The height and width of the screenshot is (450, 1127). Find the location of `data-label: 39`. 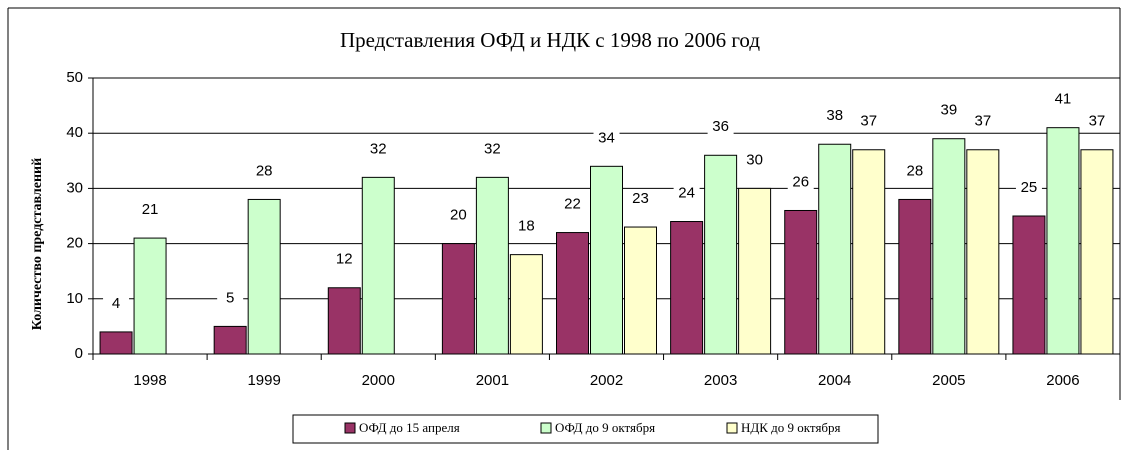

data-label: 39 is located at coordinates (948, 110).